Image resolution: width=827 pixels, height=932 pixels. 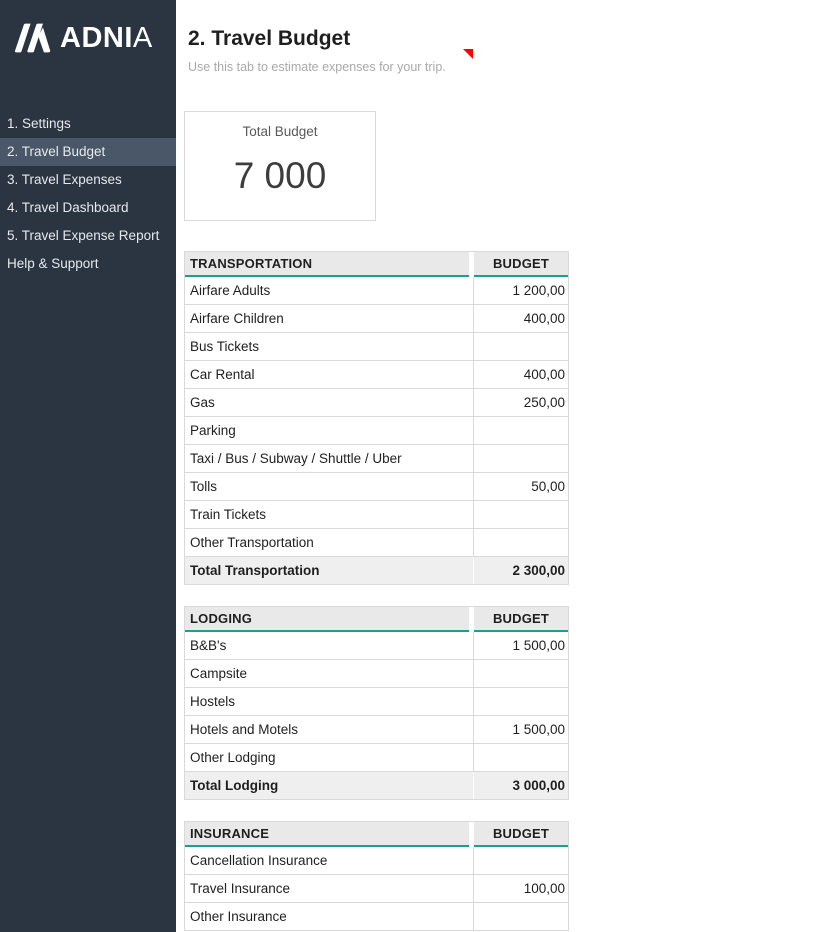 What do you see at coordinates (39, 123) in the screenshot?
I see `sidebar-item-1-settings: 1. Settings` at bounding box center [39, 123].